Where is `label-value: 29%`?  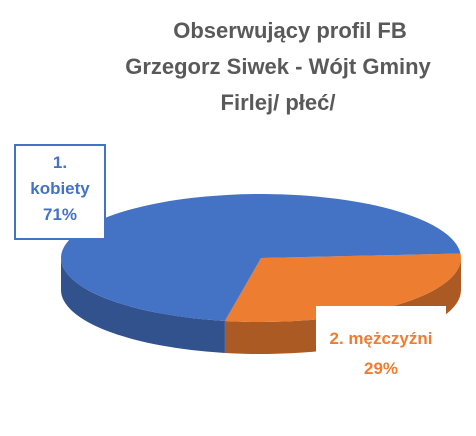 label-value: 29% is located at coordinates (381, 368).